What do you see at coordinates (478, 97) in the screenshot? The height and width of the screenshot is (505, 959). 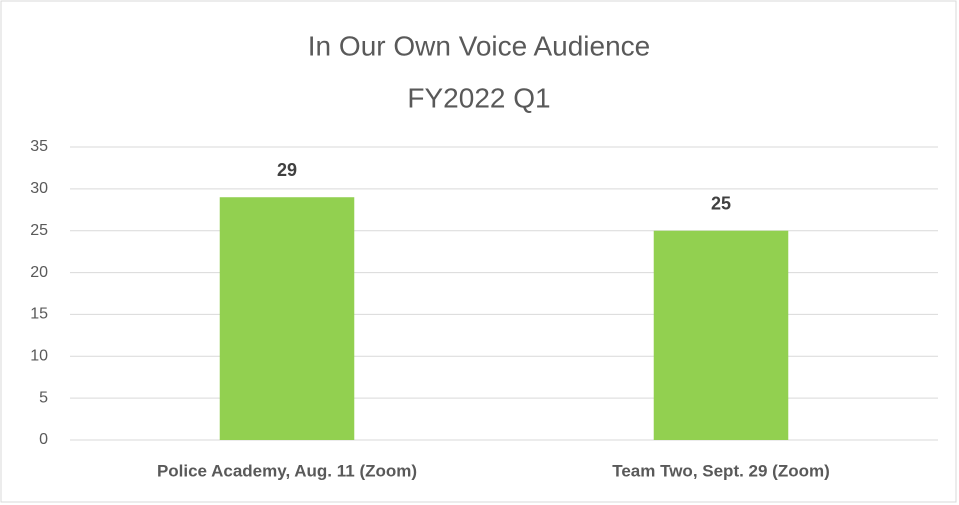 I see `chart-subtitle: FY2022 Q1` at bounding box center [478, 97].